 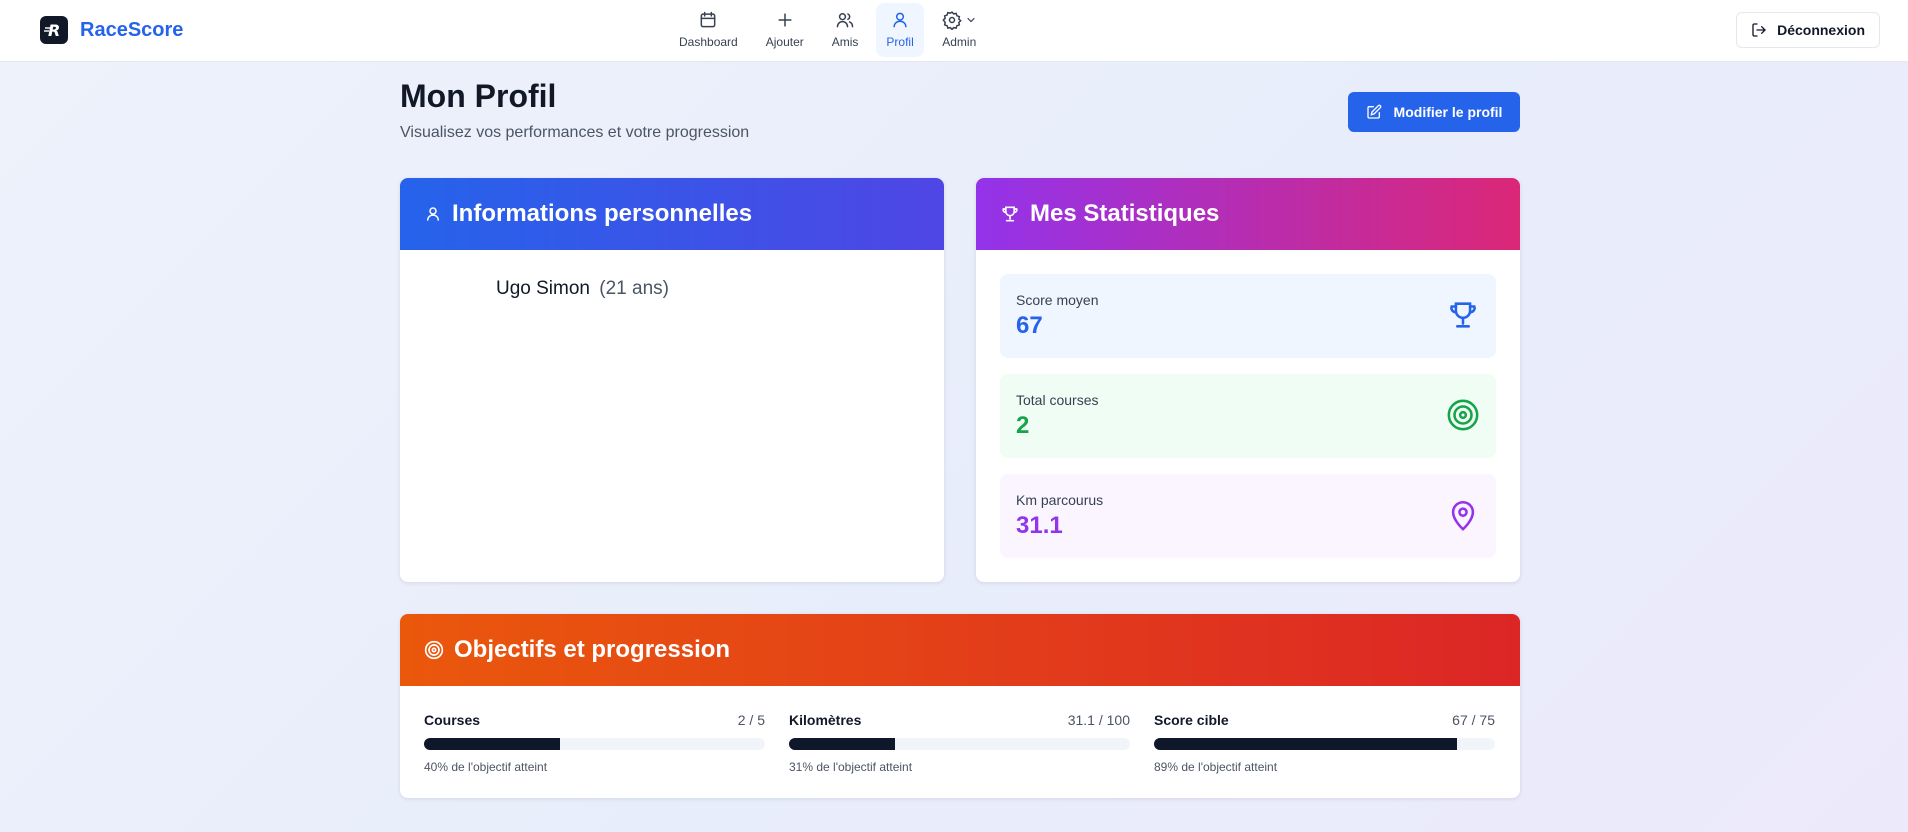 I want to click on top-navigation-bar: R RaceScore Dashboard Ajouter Amis, so click(x=954, y=31).